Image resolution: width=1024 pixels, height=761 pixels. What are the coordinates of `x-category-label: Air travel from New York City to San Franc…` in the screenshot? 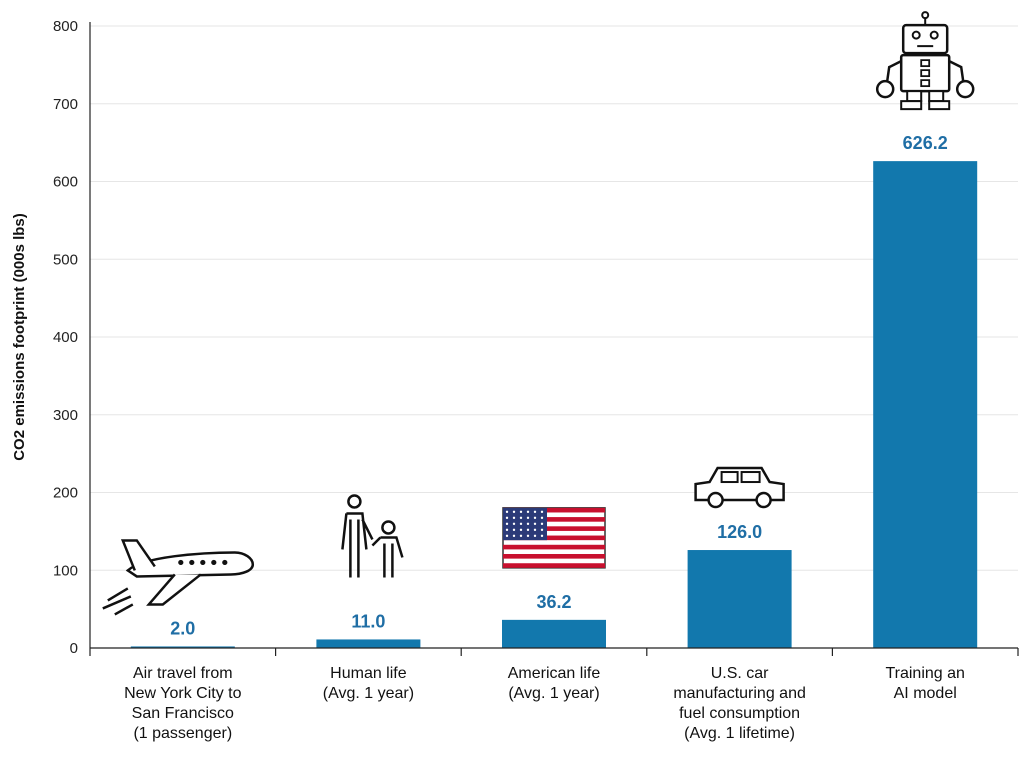 It's located at (182, 703).